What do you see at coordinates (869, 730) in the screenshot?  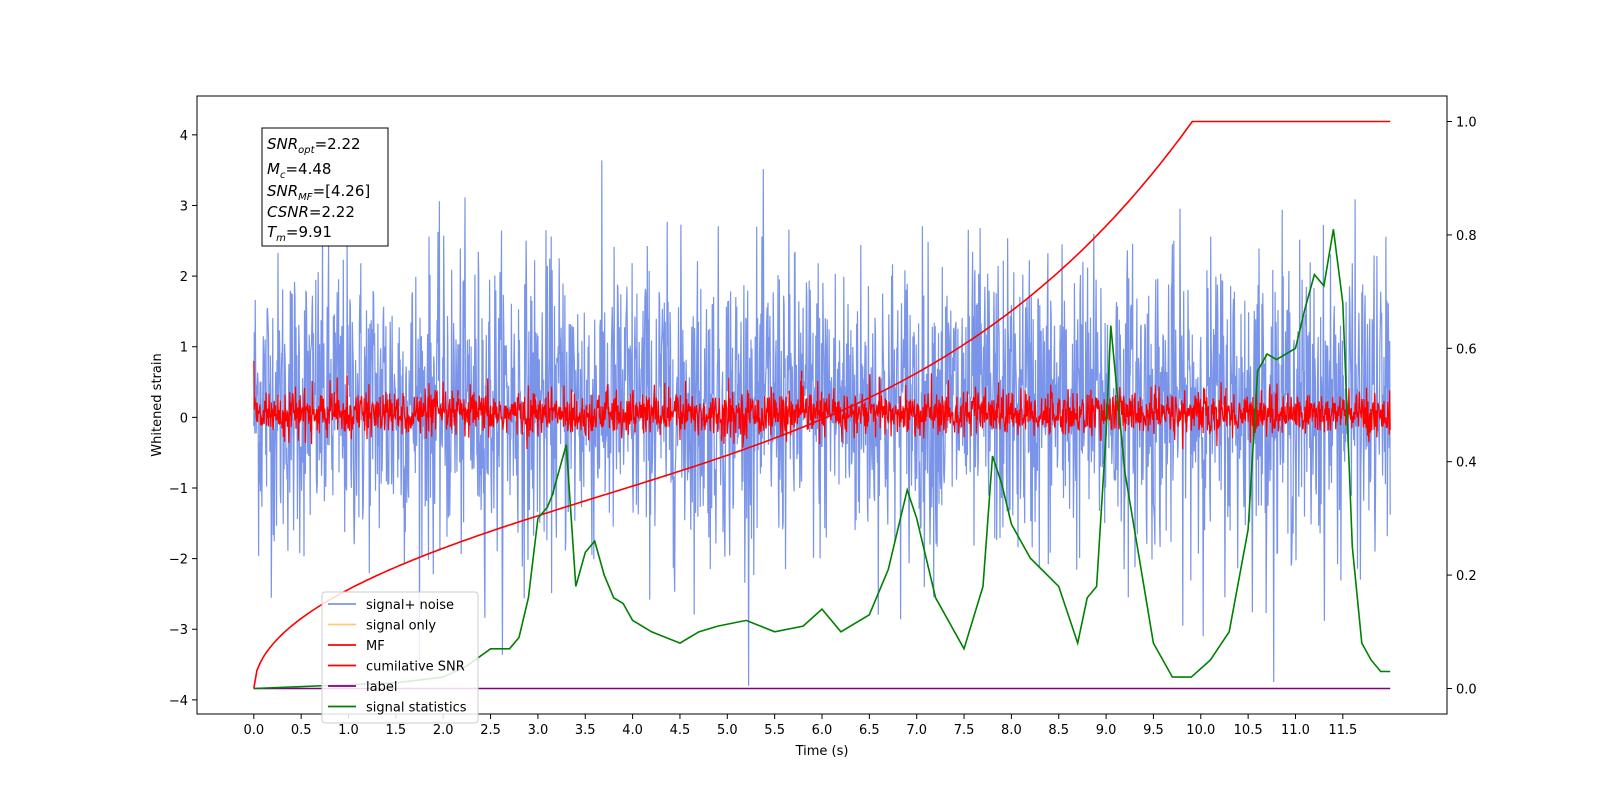 I see `x-tick-label: 6.5` at bounding box center [869, 730].